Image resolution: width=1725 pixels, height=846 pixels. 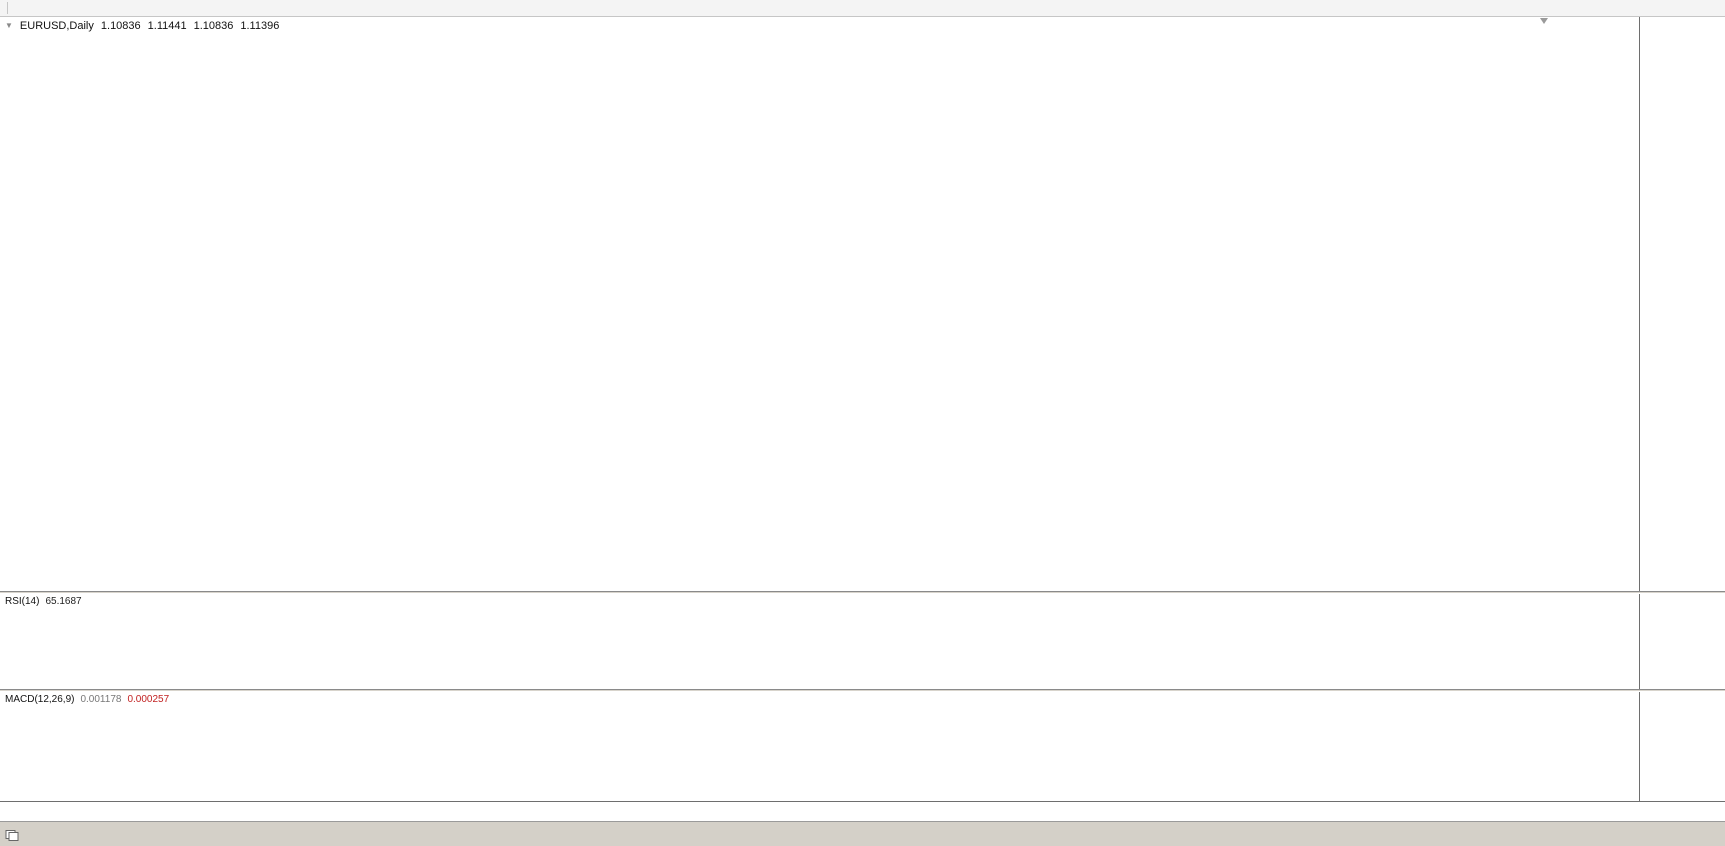 I want to click on macd-panel: MACD(12,26,9) 0.001178 0.000257, so click(x=862, y=746).